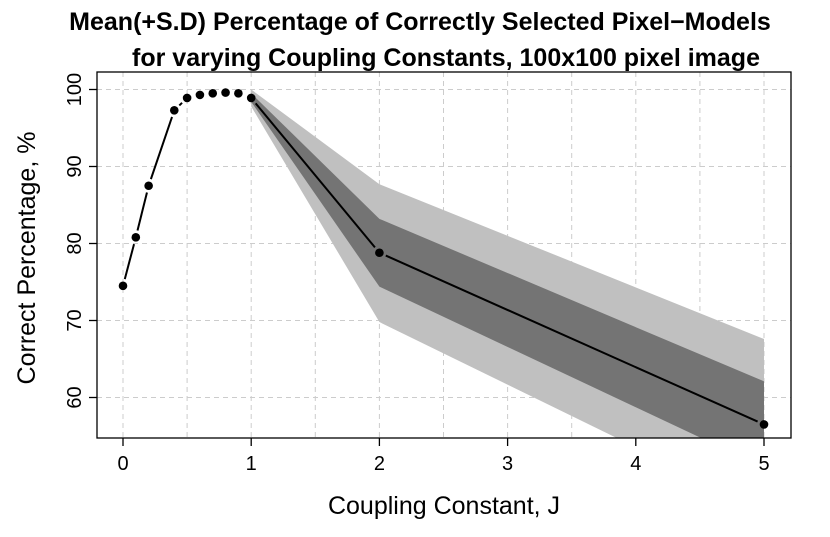 The width and height of the screenshot is (830, 537). I want to click on x-axis-label: Coupling Constant, J, so click(444, 506).